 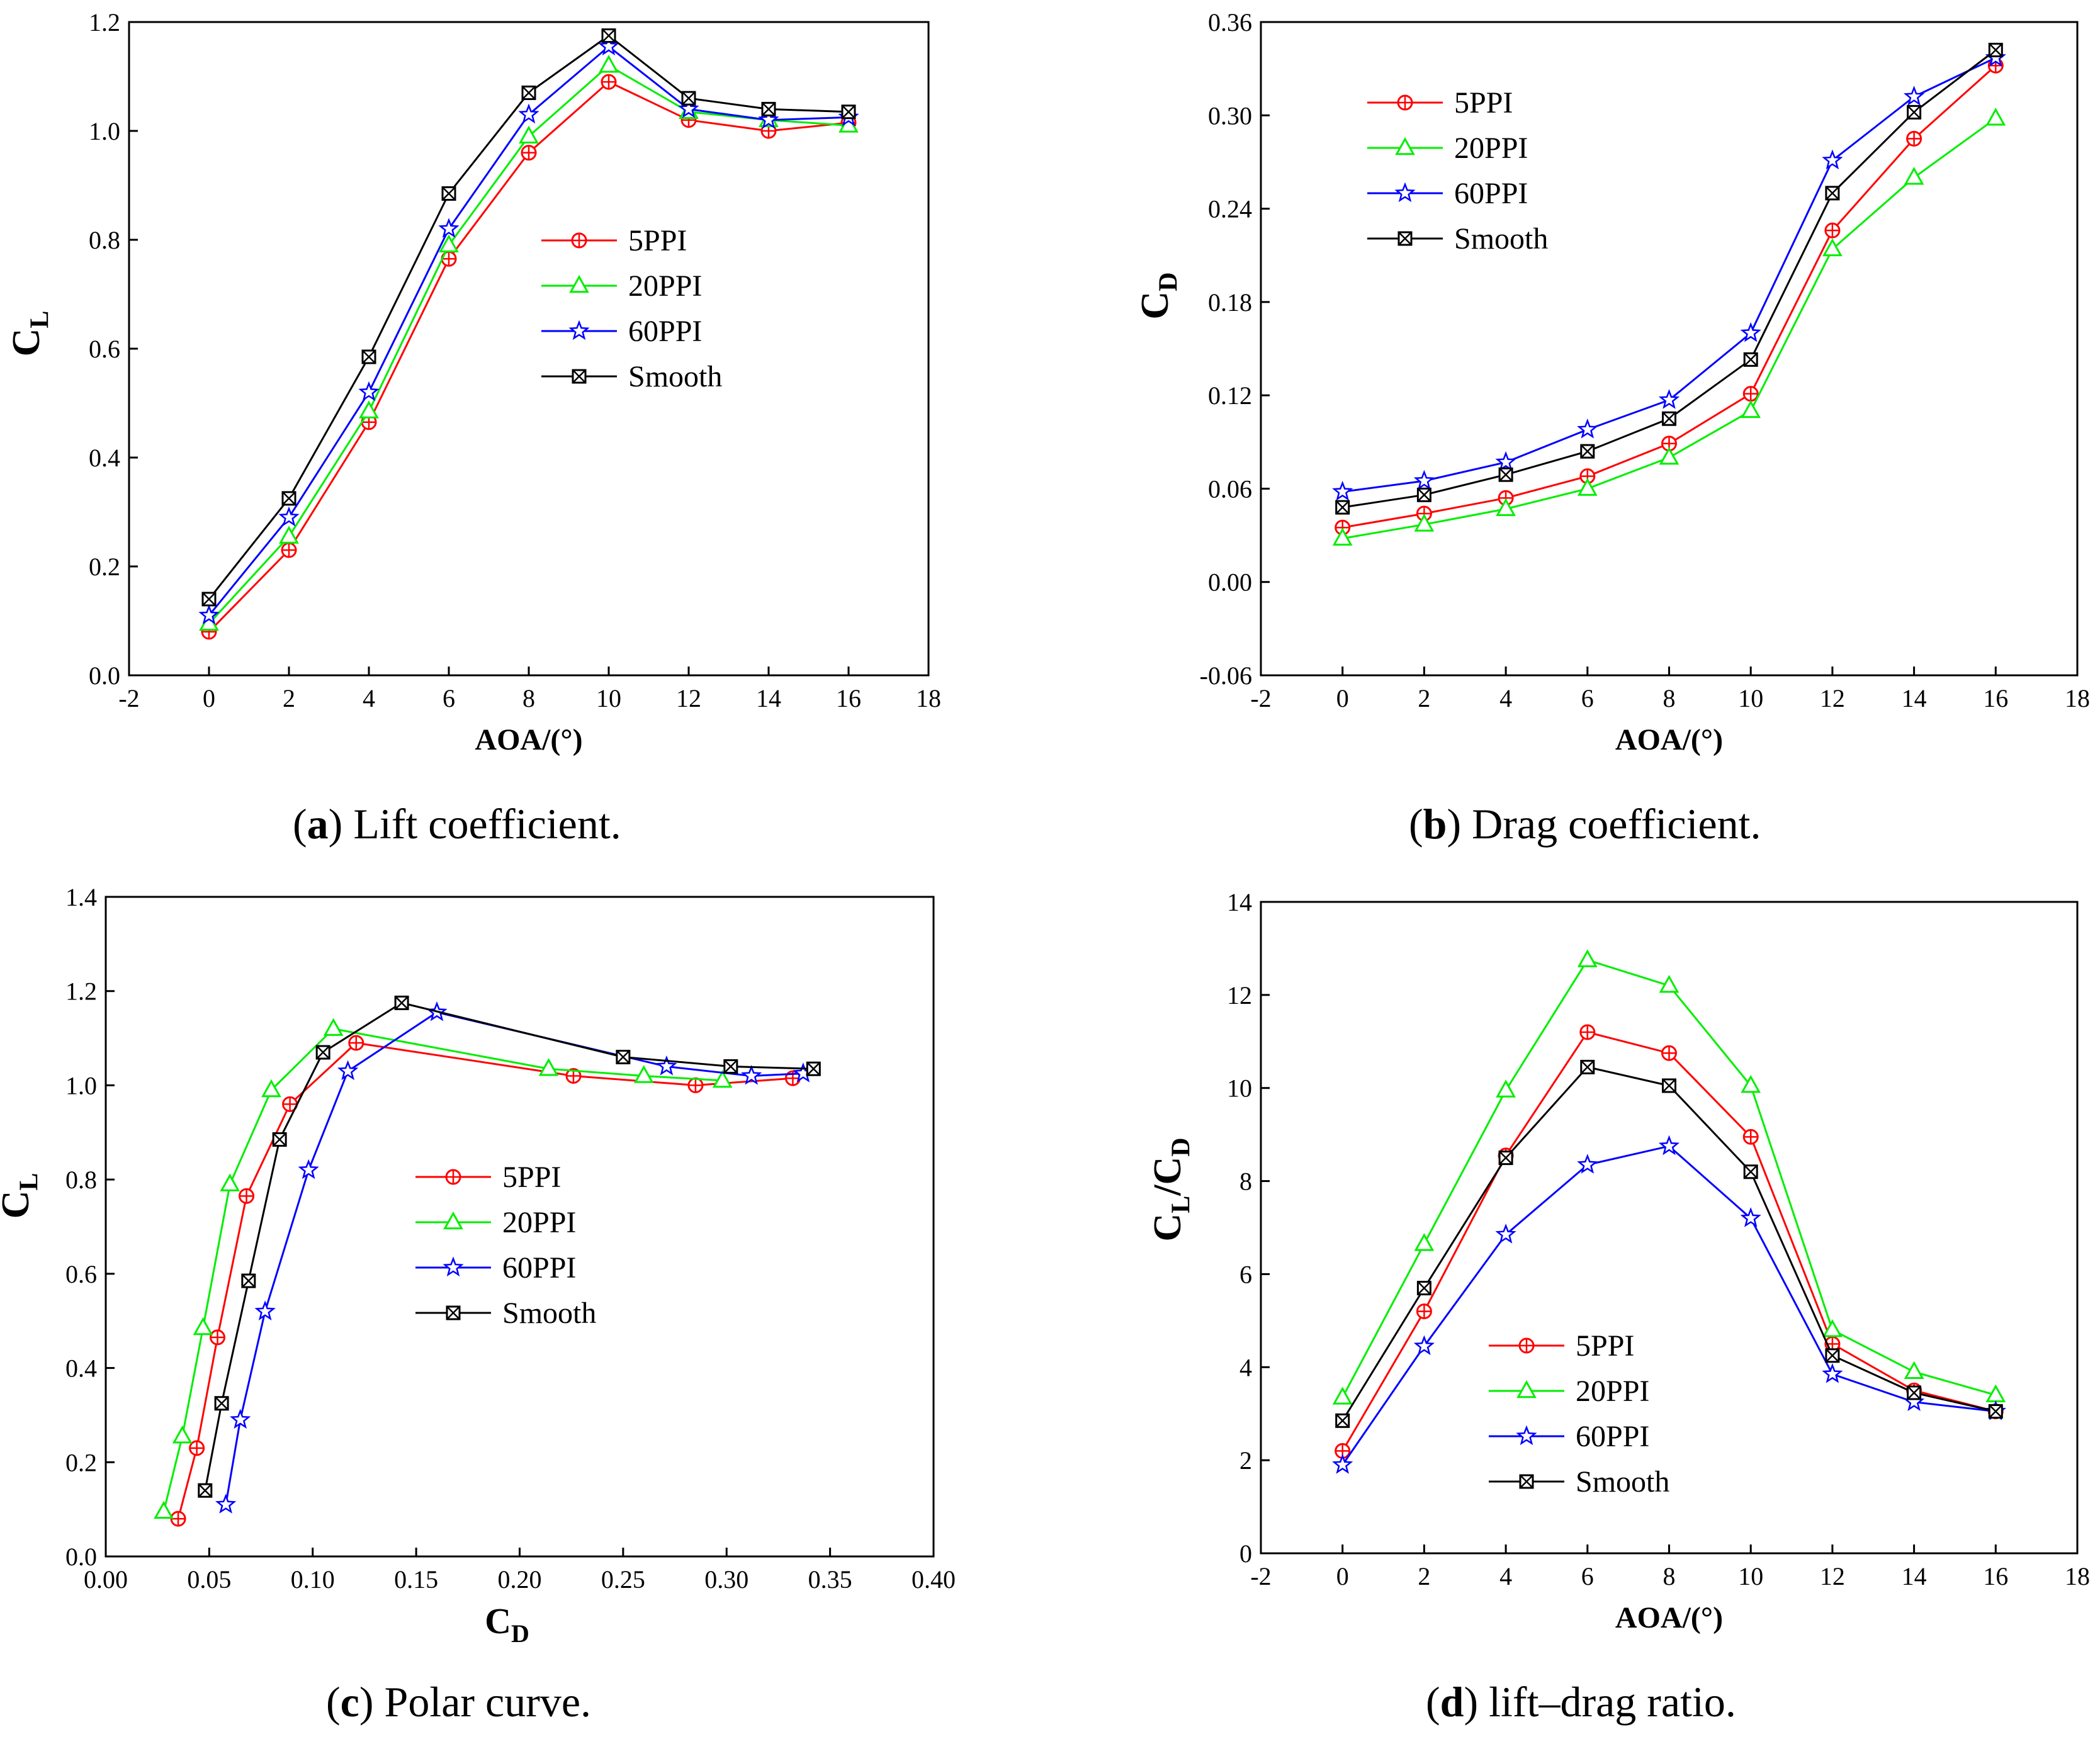 I want to click on x-tick-label-c-8: 0.40, so click(x=934, y=1579).